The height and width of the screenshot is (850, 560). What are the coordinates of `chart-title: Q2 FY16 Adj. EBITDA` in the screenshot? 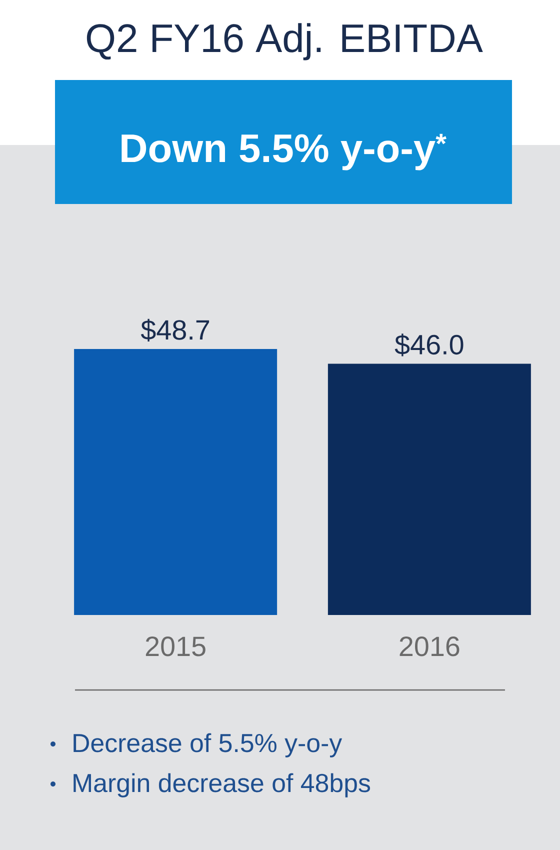 It's located at (284, 41).